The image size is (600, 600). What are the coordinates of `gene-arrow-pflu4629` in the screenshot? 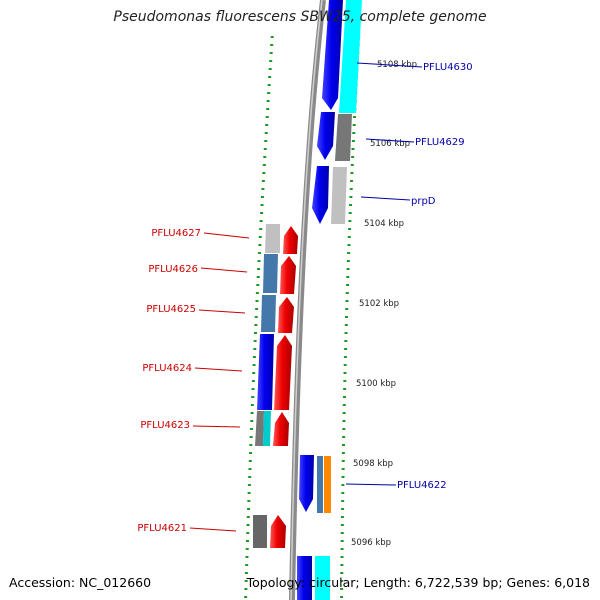 It's located at (326, 136).